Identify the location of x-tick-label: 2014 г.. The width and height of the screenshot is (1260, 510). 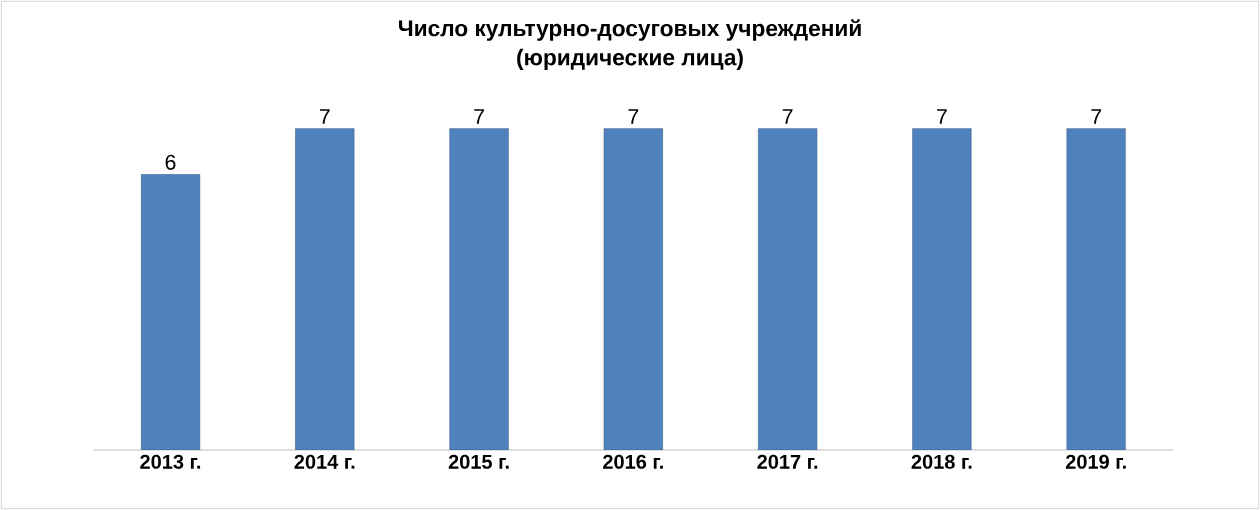
(324, 461).